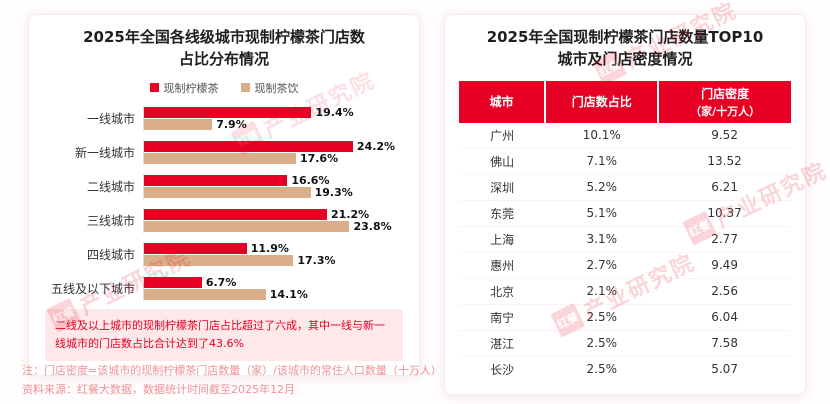 The width and height of the screenshot is (830, 404). What do you see at coordinates (372, 226) in the screenshot?
I see `bar-value-label: 23.8%` at bounding box center [372, 226].